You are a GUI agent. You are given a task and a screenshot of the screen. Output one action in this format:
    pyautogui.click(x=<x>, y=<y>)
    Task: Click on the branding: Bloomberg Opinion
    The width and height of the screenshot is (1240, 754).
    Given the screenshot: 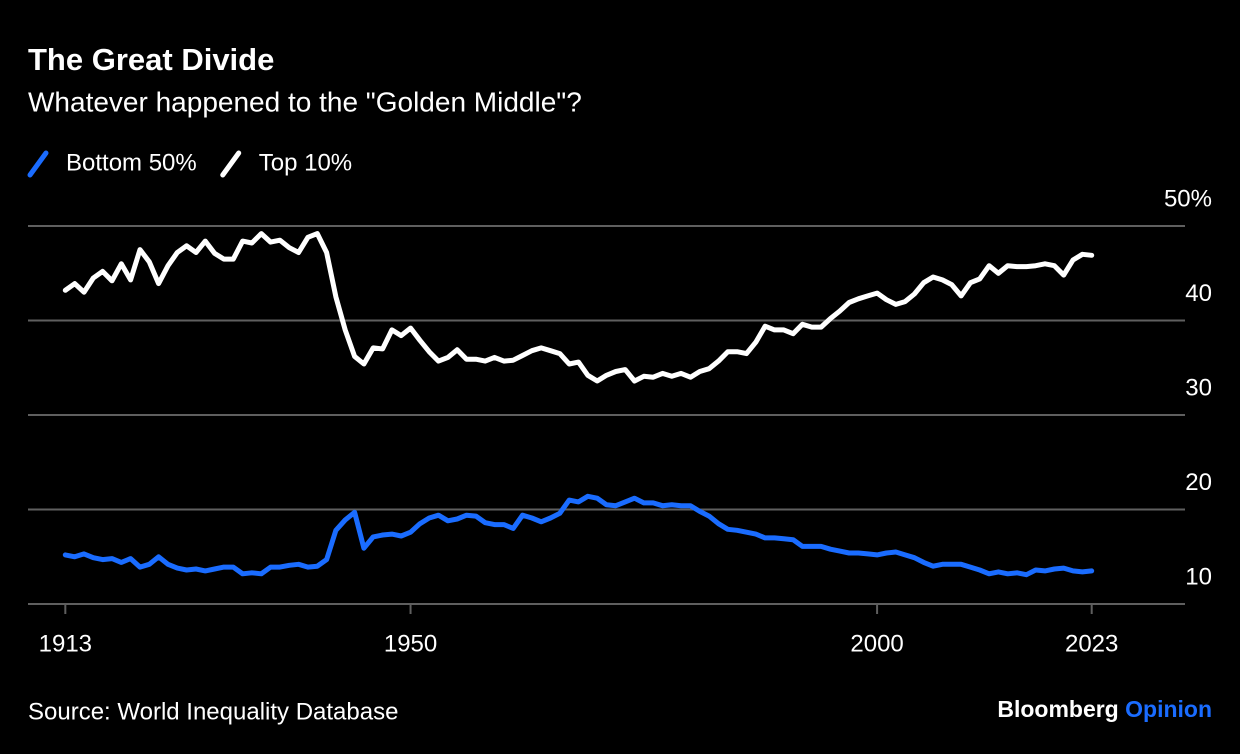 What is the action you would take?
    pyautogui.click(x=1104, y=709)
    